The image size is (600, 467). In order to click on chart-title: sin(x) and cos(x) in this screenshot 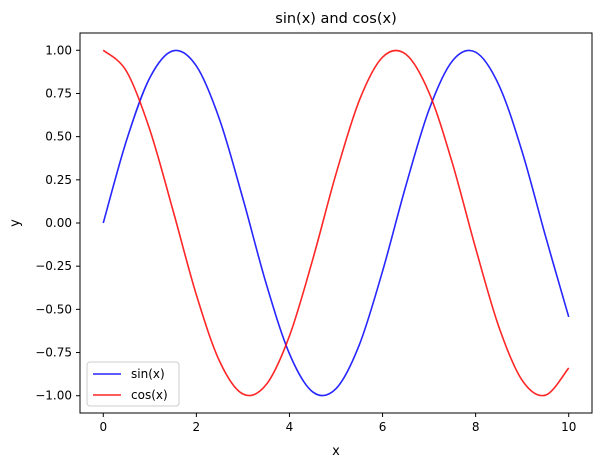, I will do `click(335, 19)`.